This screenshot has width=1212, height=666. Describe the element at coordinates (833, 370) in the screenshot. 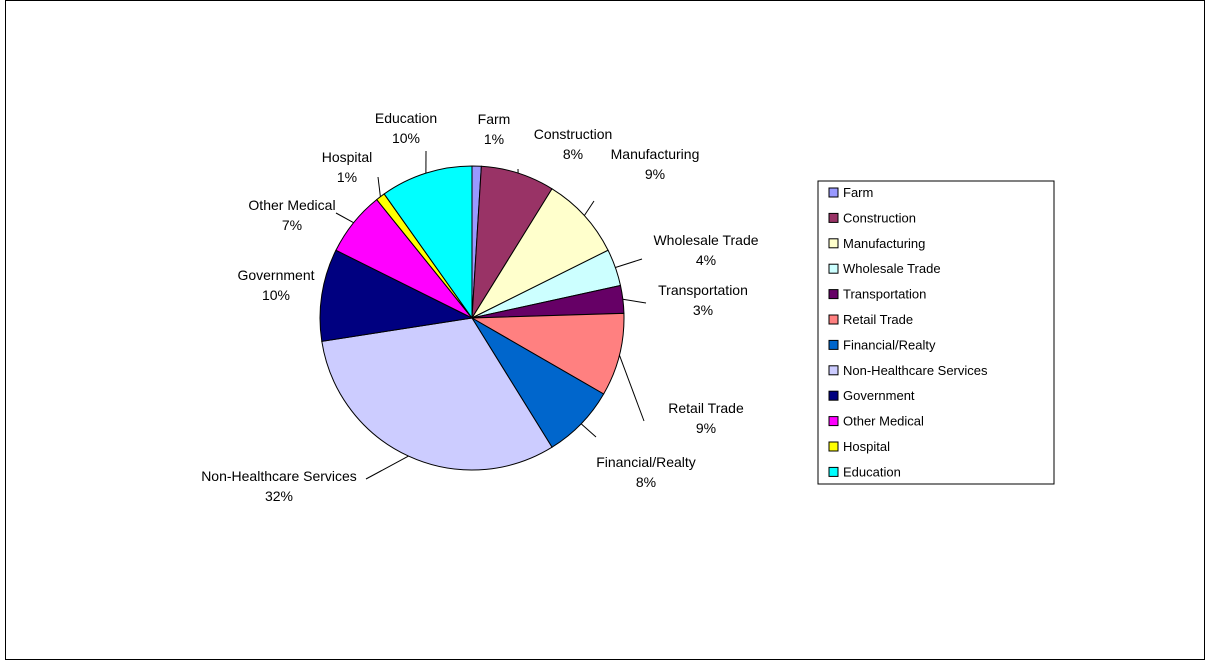

I see `legend-swatch-non-healthcare-services` at that location.